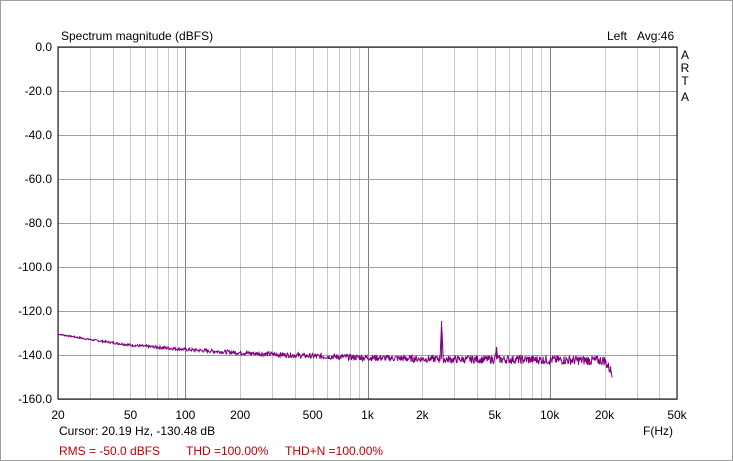 The image size is (733, 461). What do you see at coordinates (655, 36) in the screenshot?
I see `average-label: Avg:46` at bounding box center [655, 36].